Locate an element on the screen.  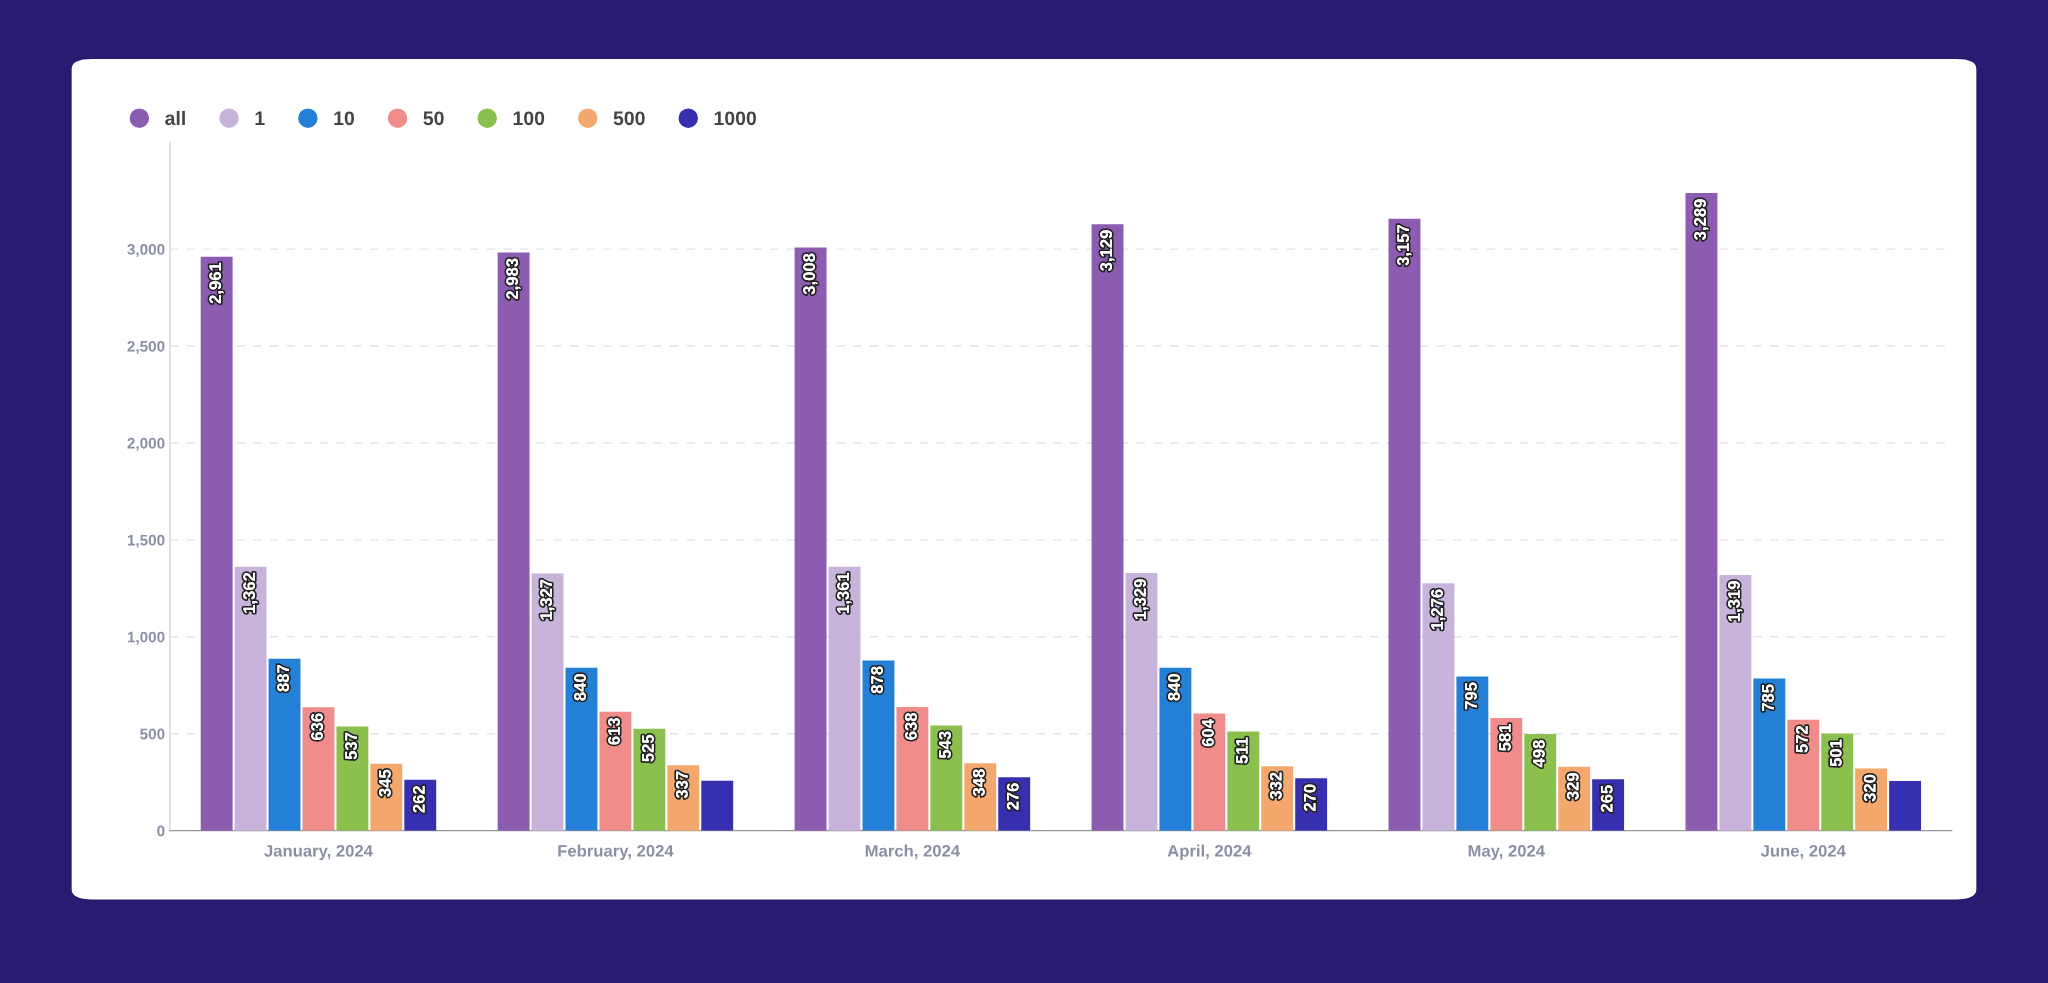
data-label: 3,008 is located at coordinates (810, 274).